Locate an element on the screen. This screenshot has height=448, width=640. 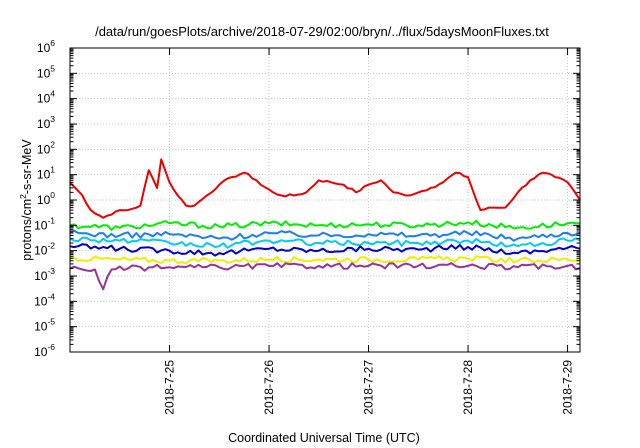
x-tick-label: 2018-7-27 is located at coordinates (369, 387).